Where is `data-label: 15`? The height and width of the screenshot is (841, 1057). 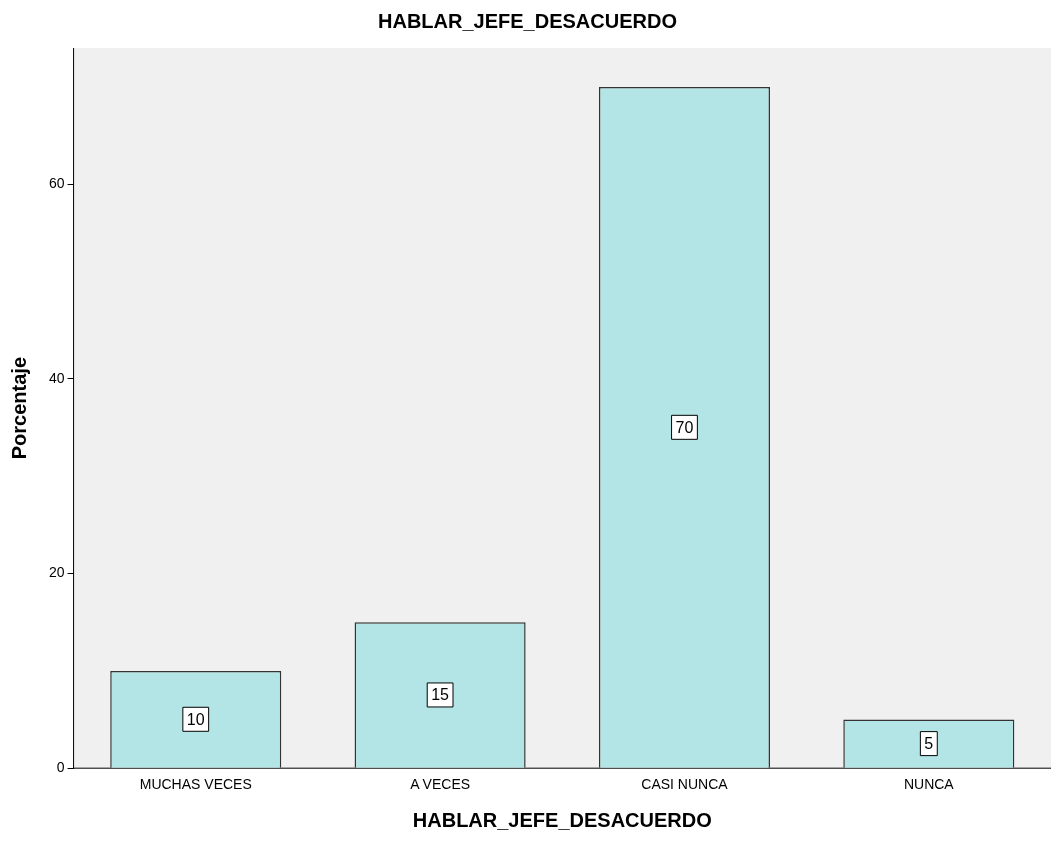
data-label: 15 is located at coordinates (440, 695).